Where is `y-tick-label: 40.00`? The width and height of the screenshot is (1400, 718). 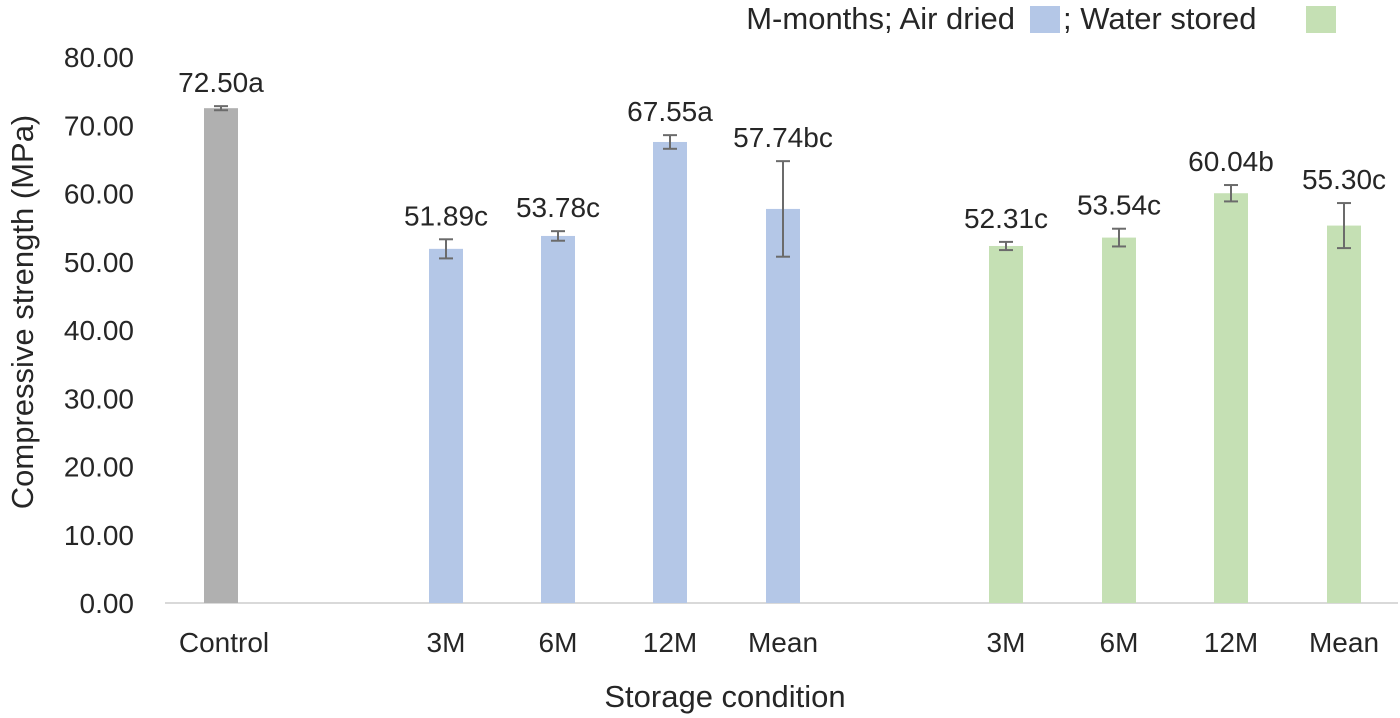
y-tick-label: 40.00 is located at coordinates (99, 330).